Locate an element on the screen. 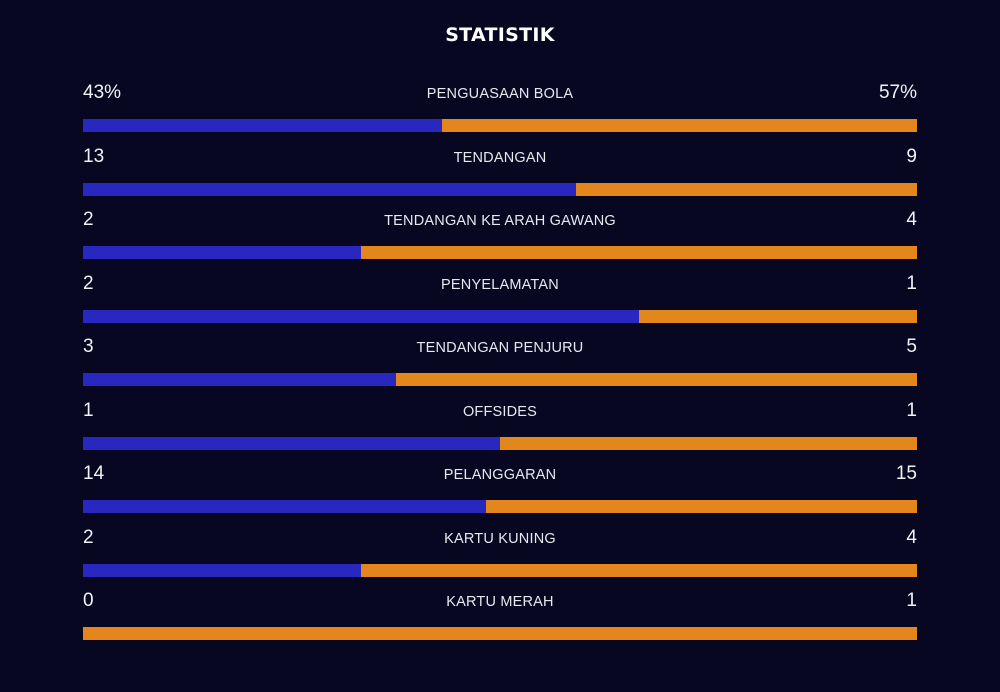 The height and width of the screenshot is (692, 1000). home-value: 1 is located at coordinates (88, 410).